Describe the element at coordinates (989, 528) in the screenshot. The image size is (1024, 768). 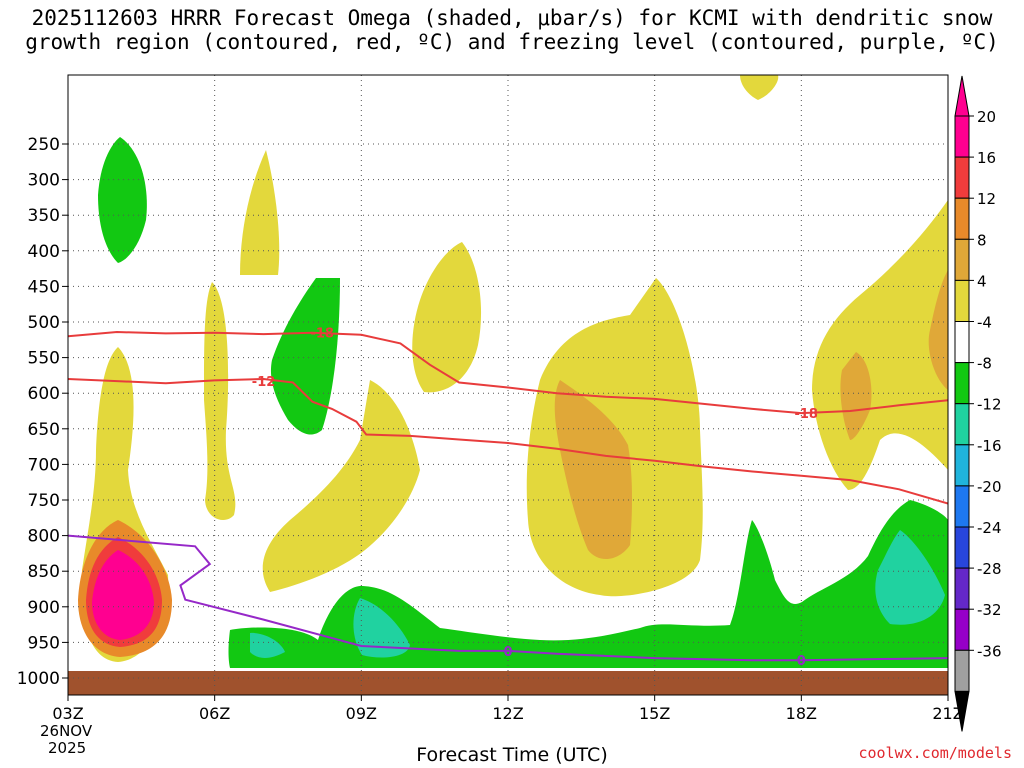
I see `colorbar-label: -24` at that location.